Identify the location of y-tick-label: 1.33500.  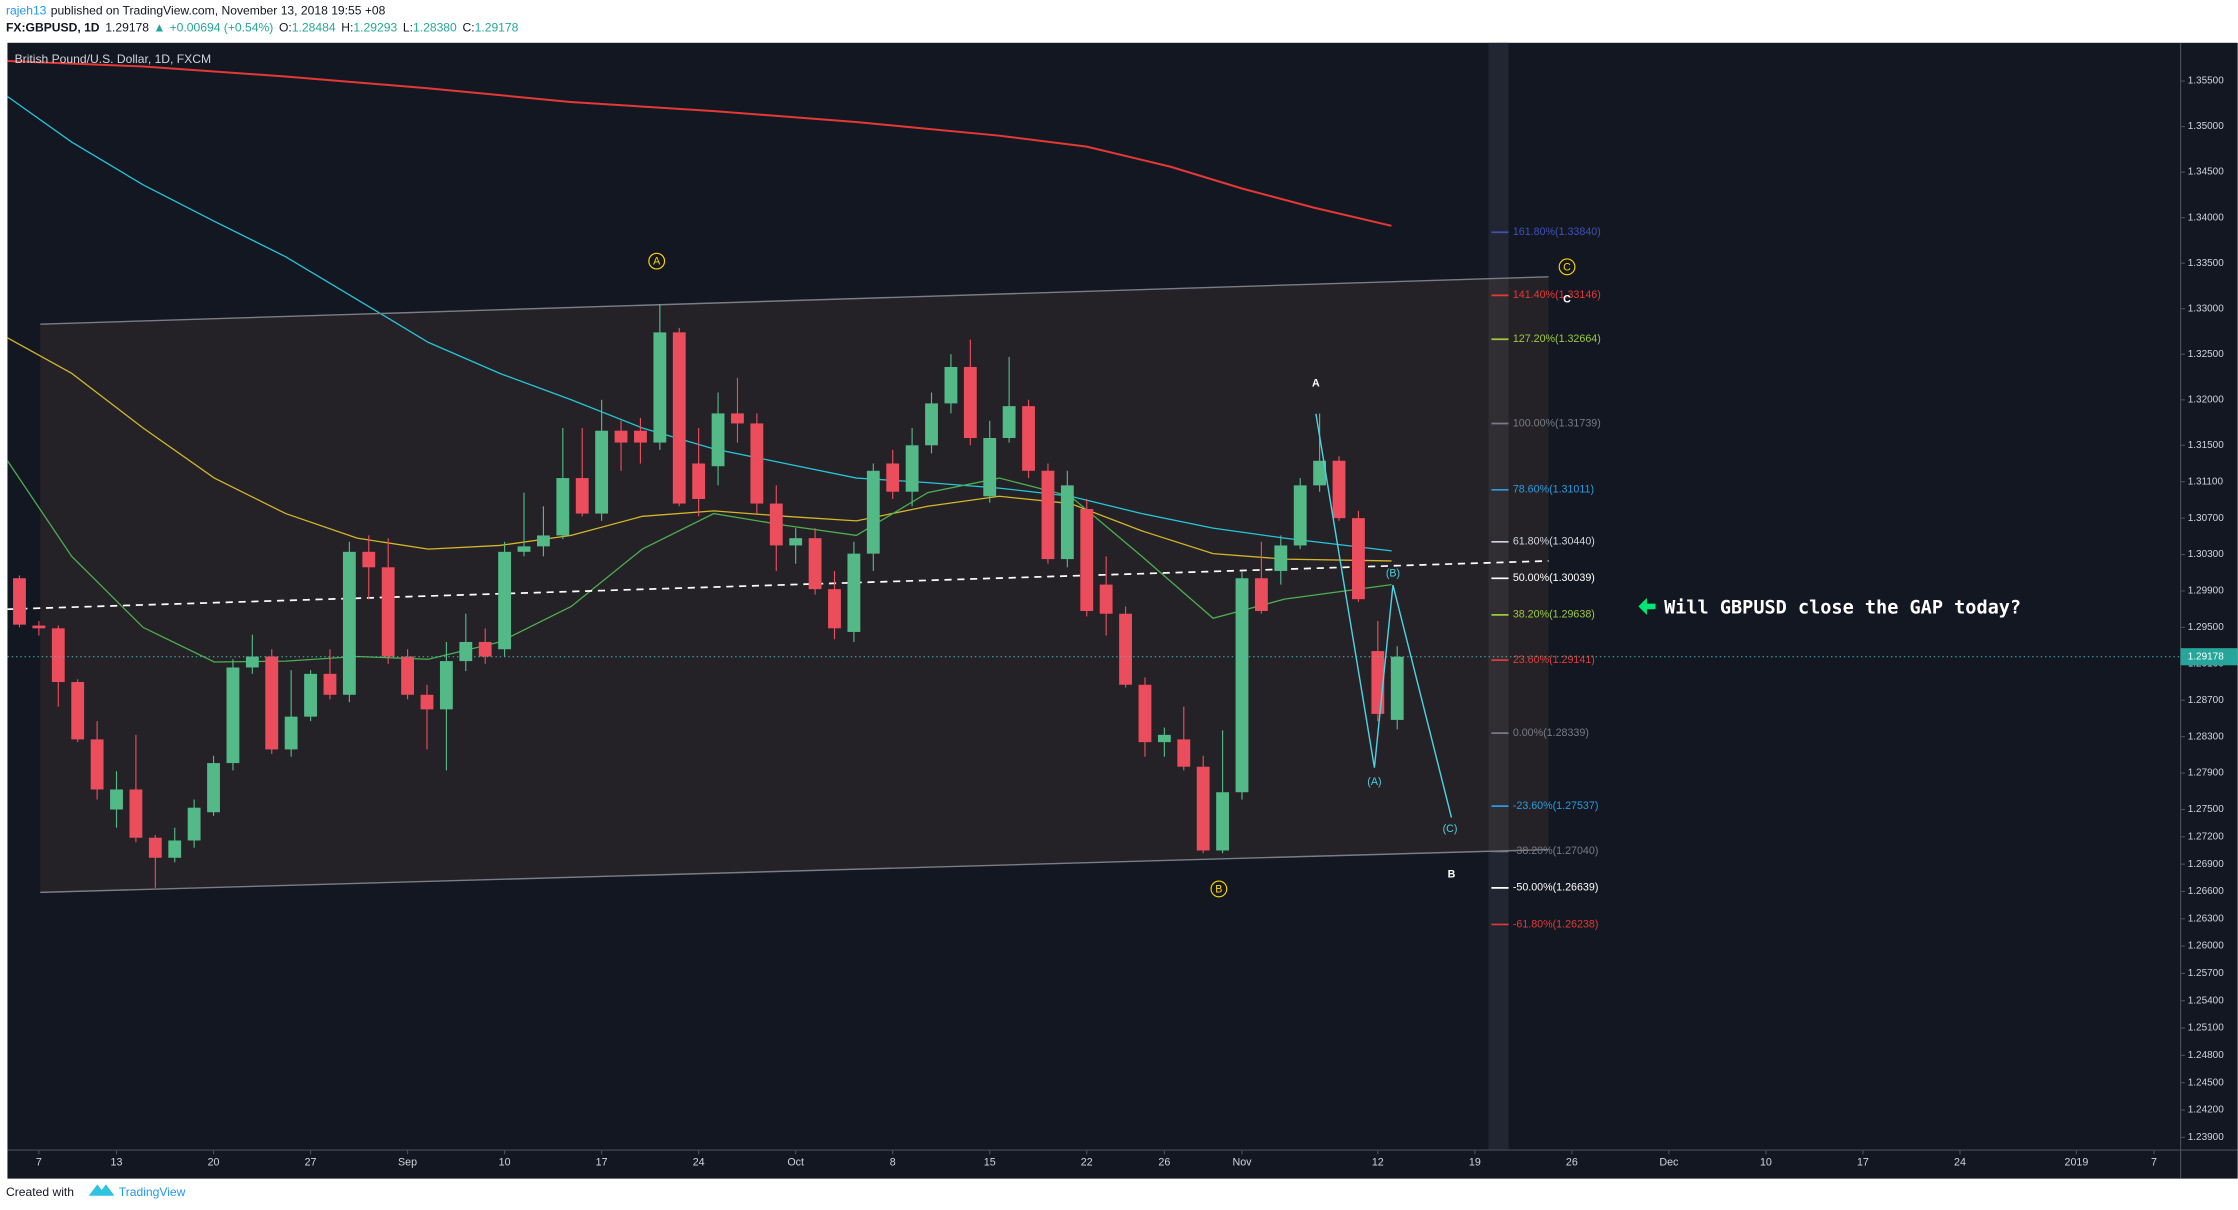
(2206, 263).